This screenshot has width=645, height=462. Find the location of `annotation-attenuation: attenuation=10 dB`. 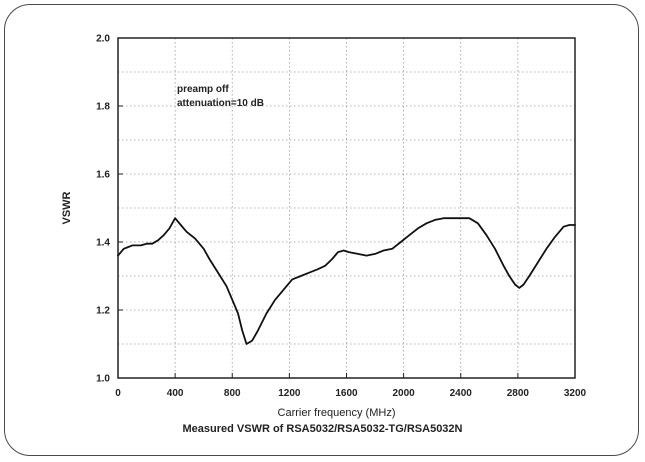

annotation-attenuation: attenuation=10 dB is located at coordinates (220, 103).